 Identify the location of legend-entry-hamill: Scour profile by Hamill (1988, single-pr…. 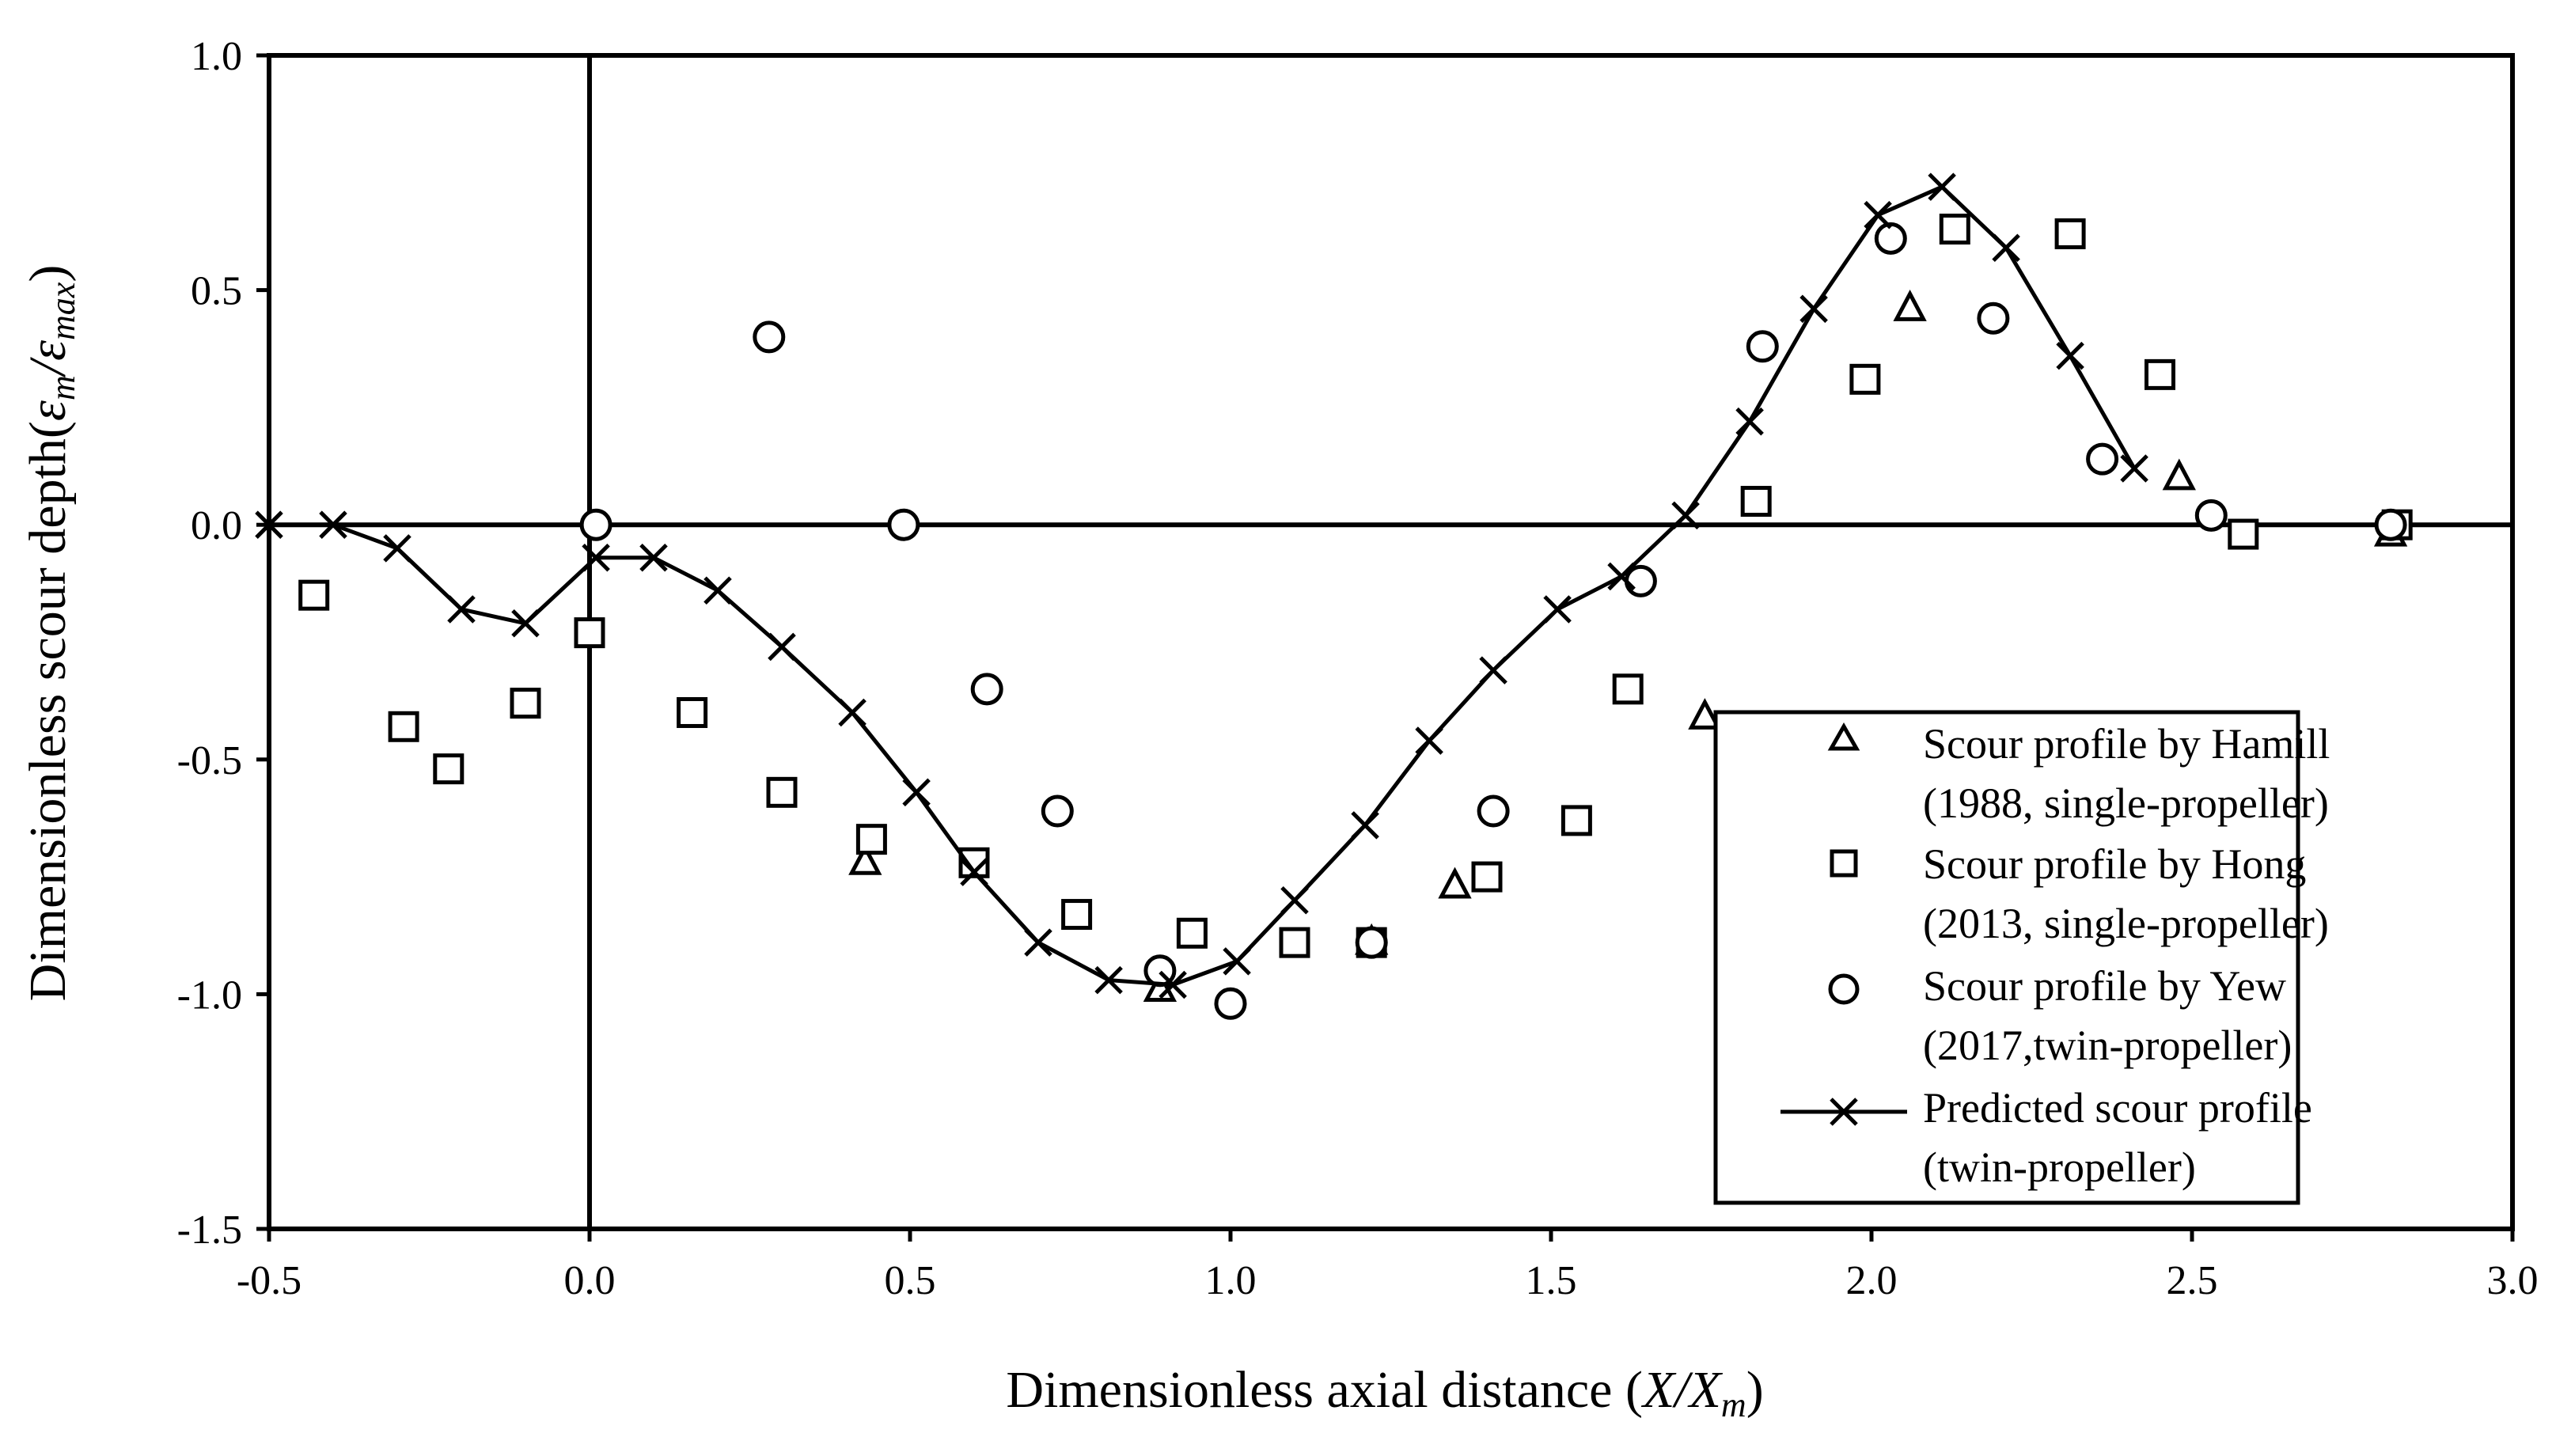
(2078, 773).